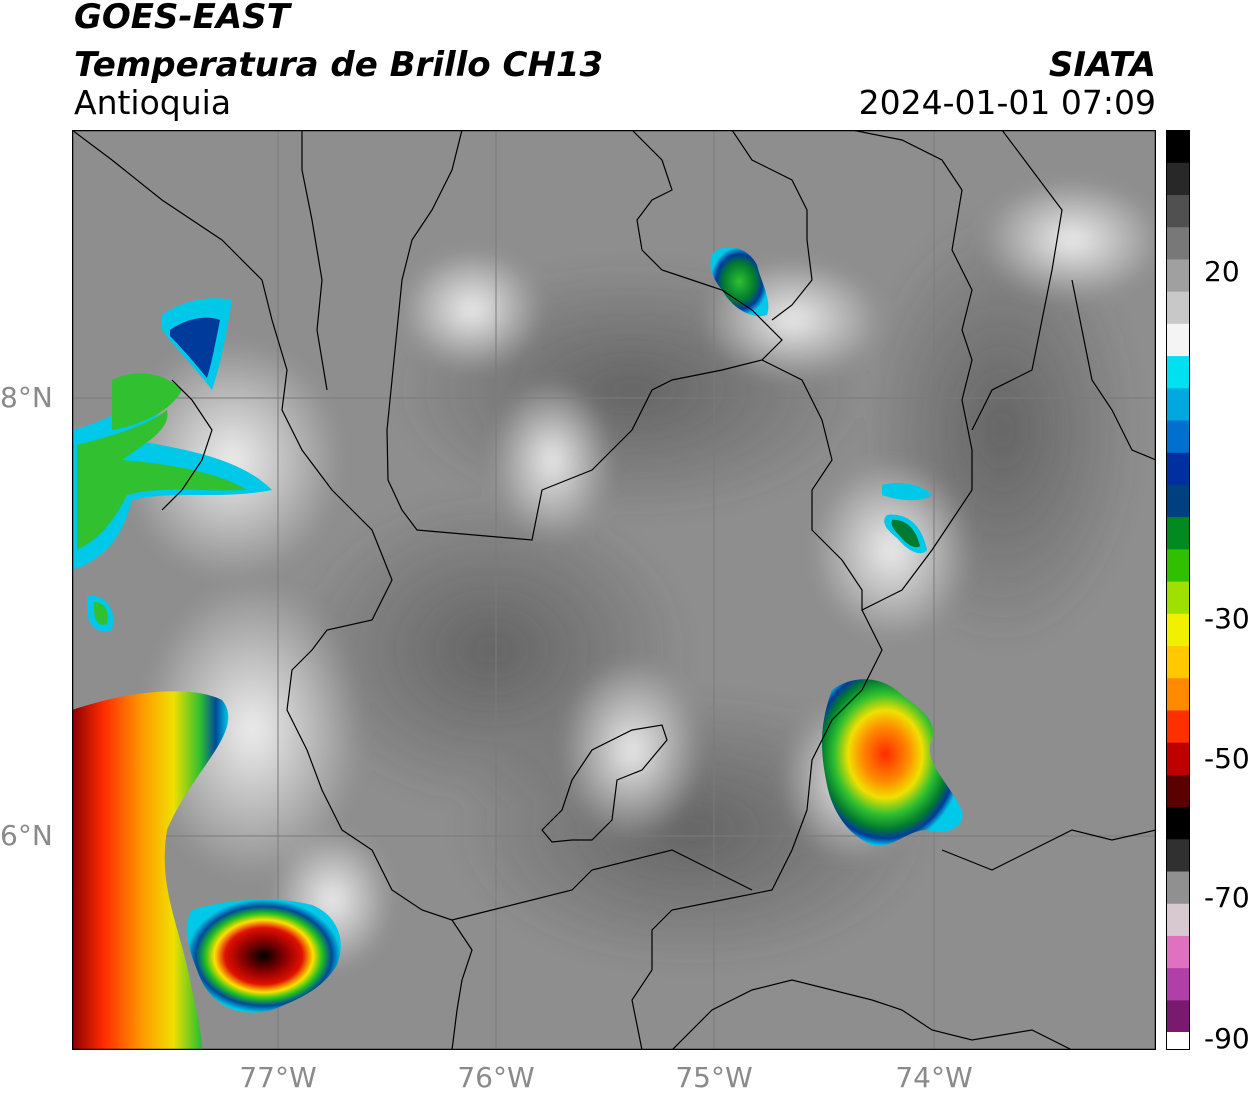  Describe the element at coordinates (892, 762) in the screenshot. I see `convective-cell-east` at that location.